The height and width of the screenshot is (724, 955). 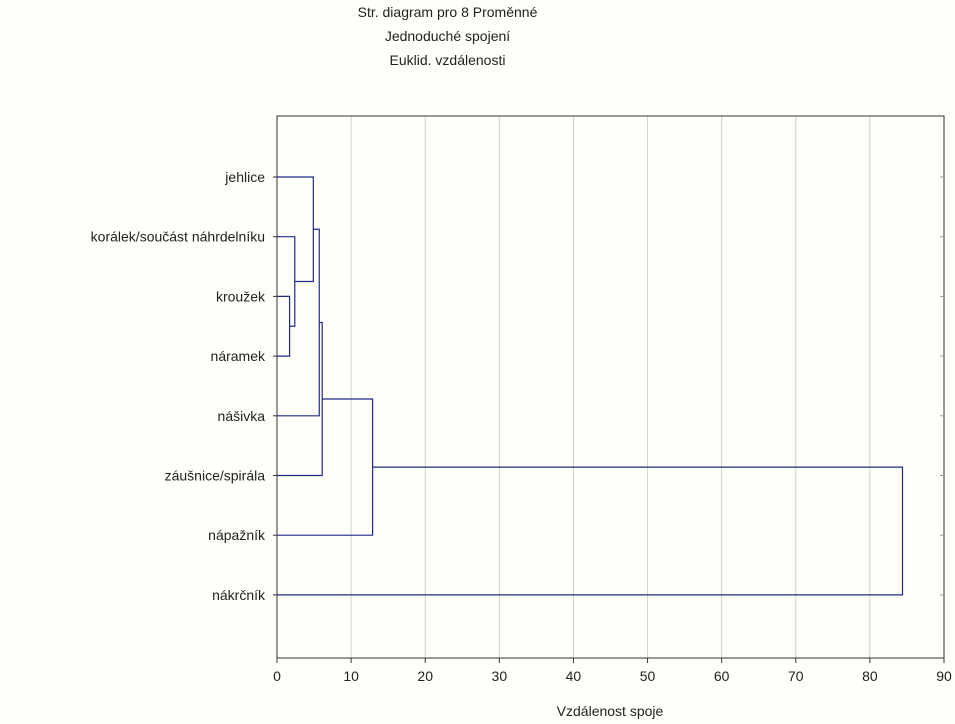 I want to click on x-tick-label: 10, so click(x=351, y=676).